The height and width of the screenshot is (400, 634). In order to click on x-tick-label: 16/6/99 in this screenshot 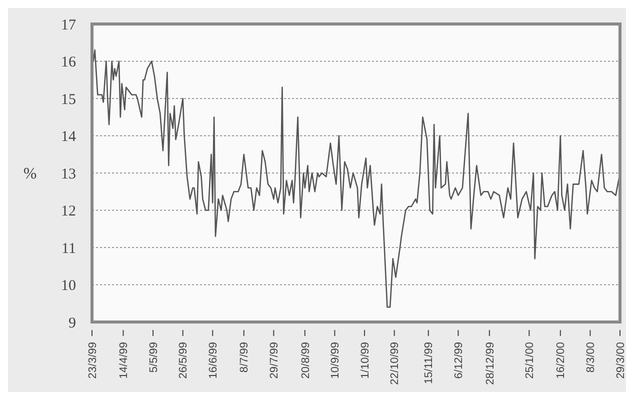, I will do `click(213, 360)`.